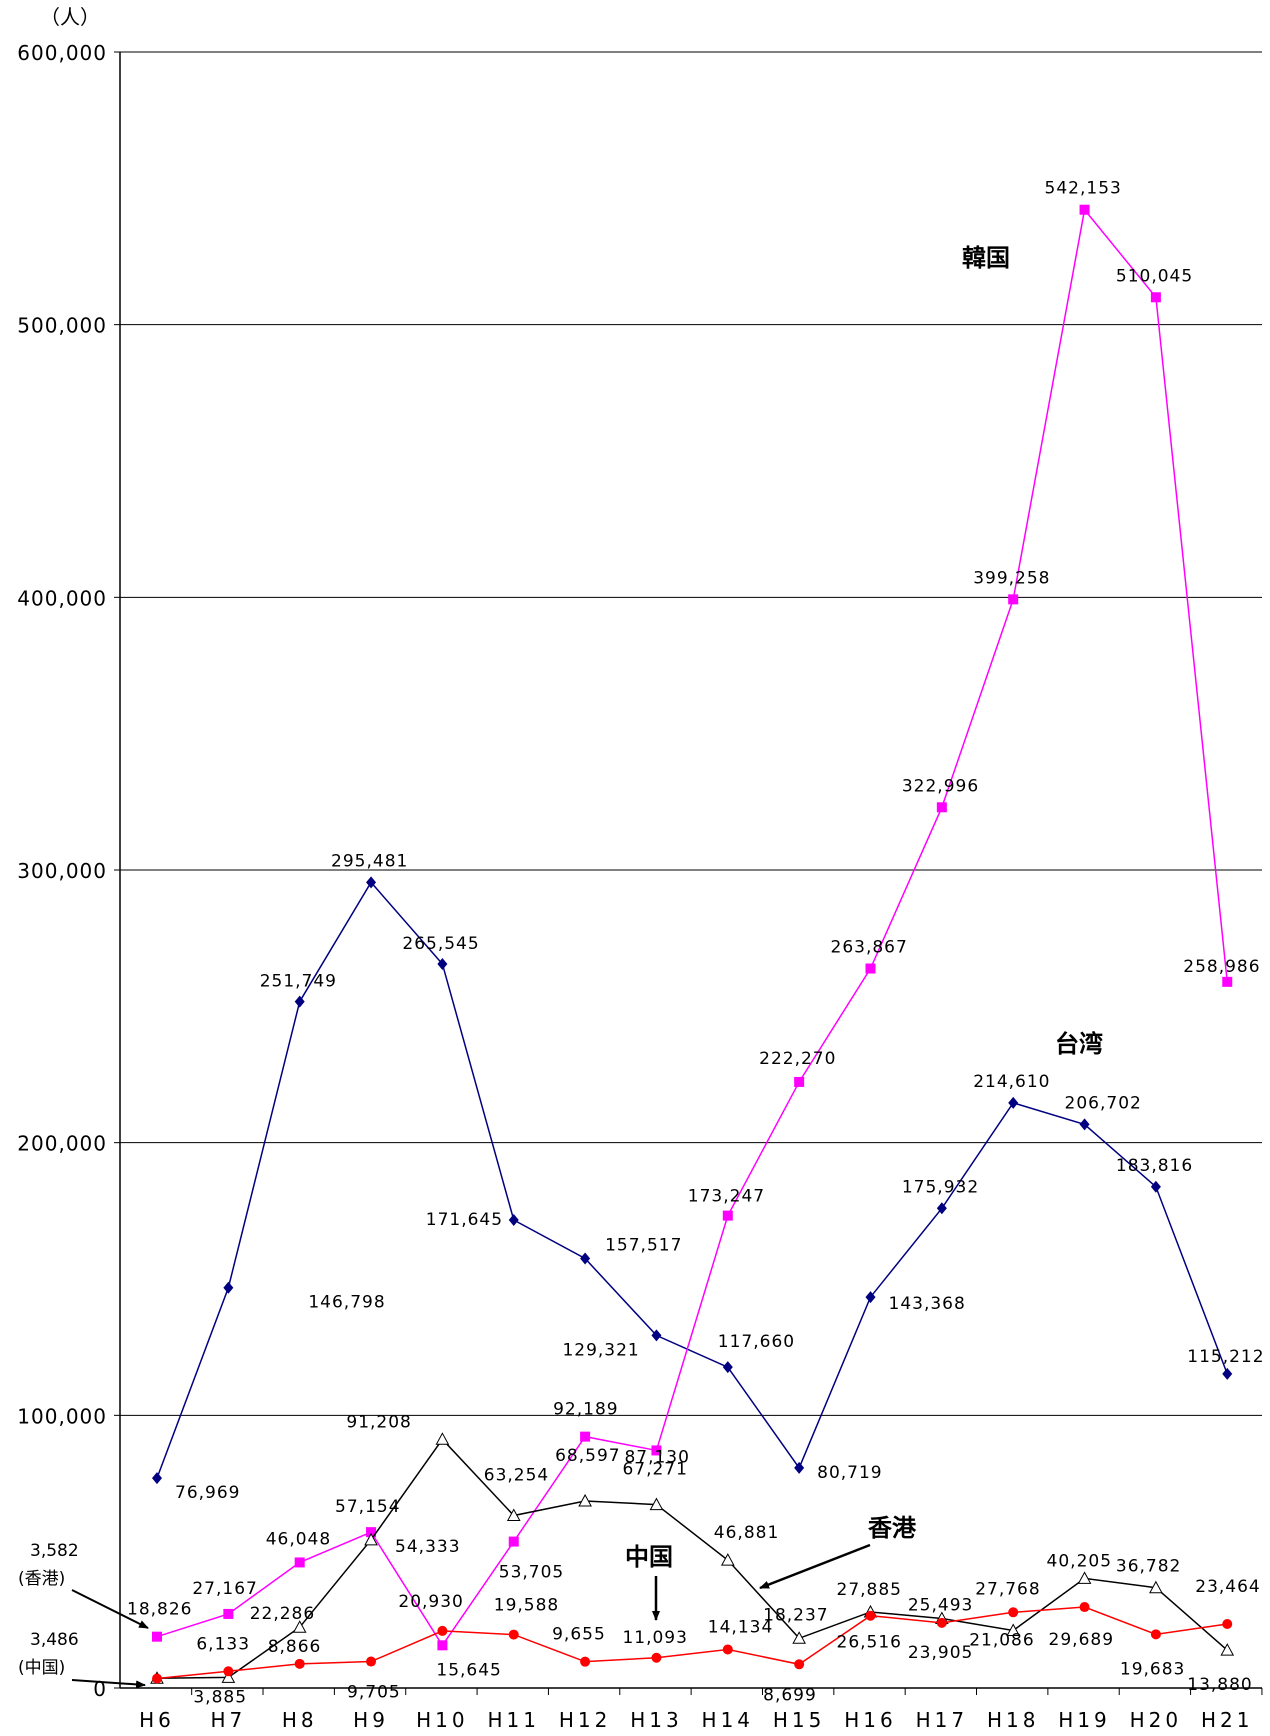 This screenshot has height=1736, width=1270. Describe the element at coordinates (927, 1304) in the screenshot. I see `data-label: 143,368` at that location.